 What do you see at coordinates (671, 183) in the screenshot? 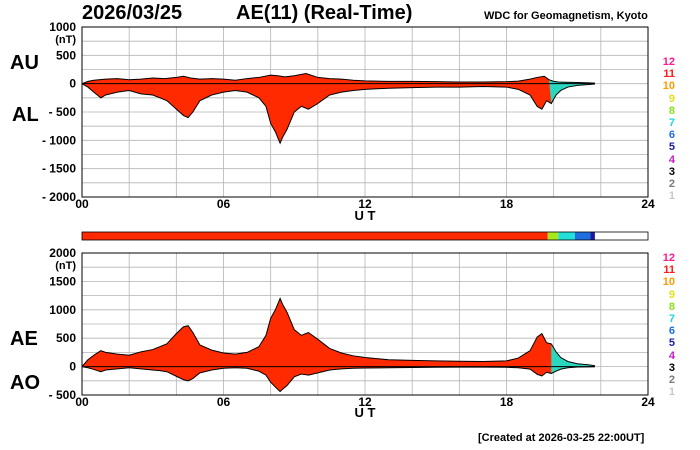
I see `kp-top-level-2: 2` at bounding box center [671, 183].